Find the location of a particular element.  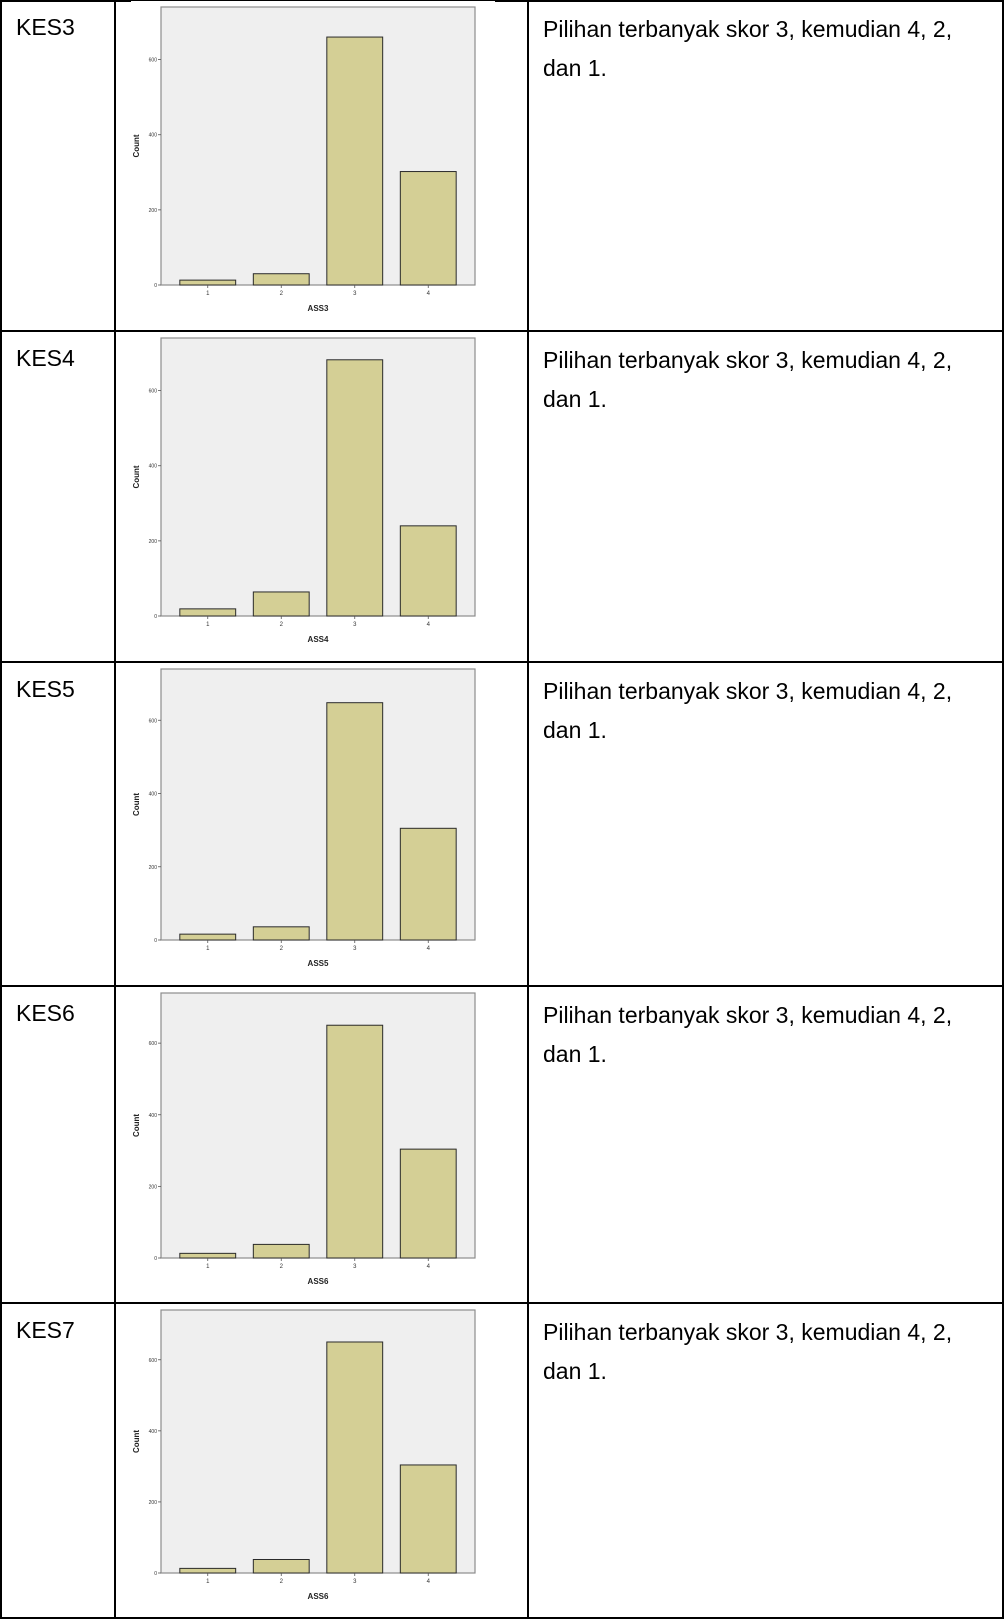

x-axis-label: ASS3 is located at coordinates (318, 308).